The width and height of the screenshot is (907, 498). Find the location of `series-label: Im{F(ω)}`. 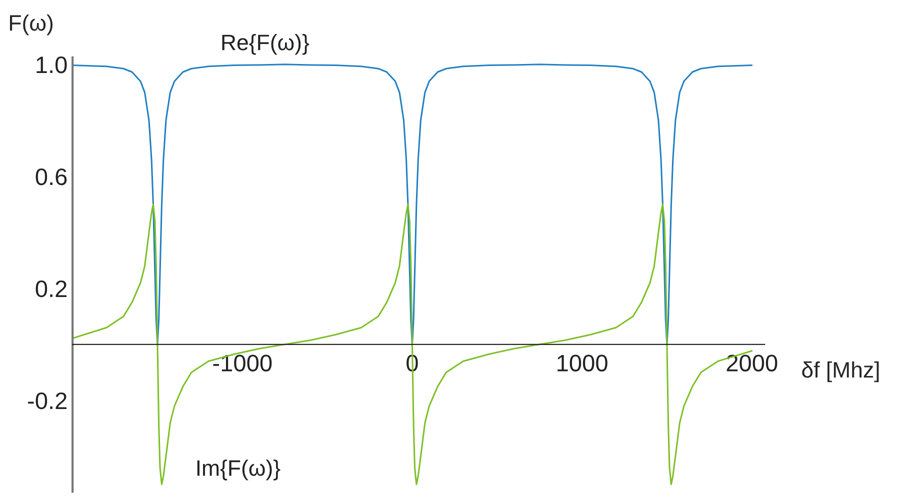

series-label: Im{F(ω)} is located at coordinates (238, 470).